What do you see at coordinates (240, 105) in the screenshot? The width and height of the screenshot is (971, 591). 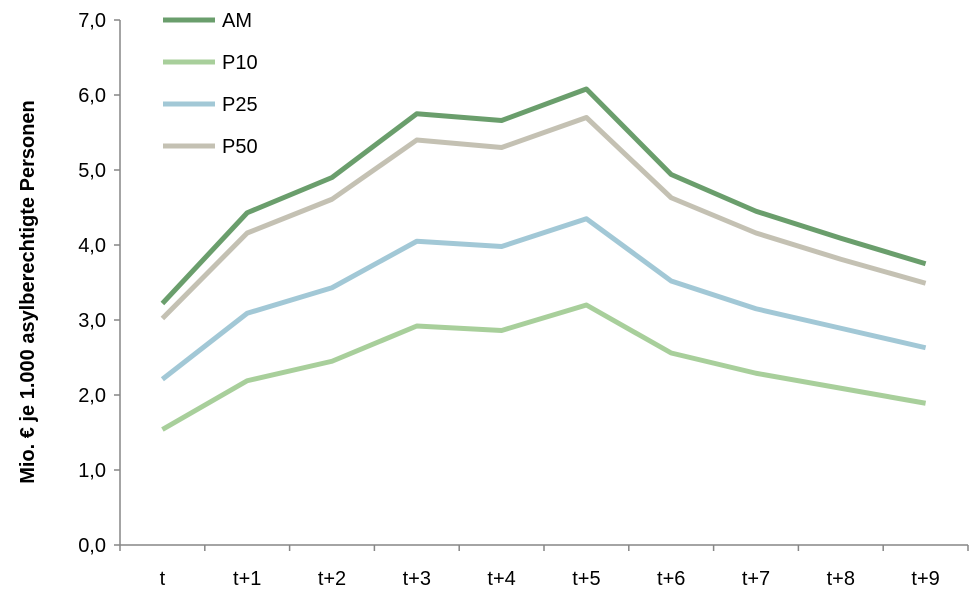 I see `legend-label-p25: P25` at bounding box center [240, 105].